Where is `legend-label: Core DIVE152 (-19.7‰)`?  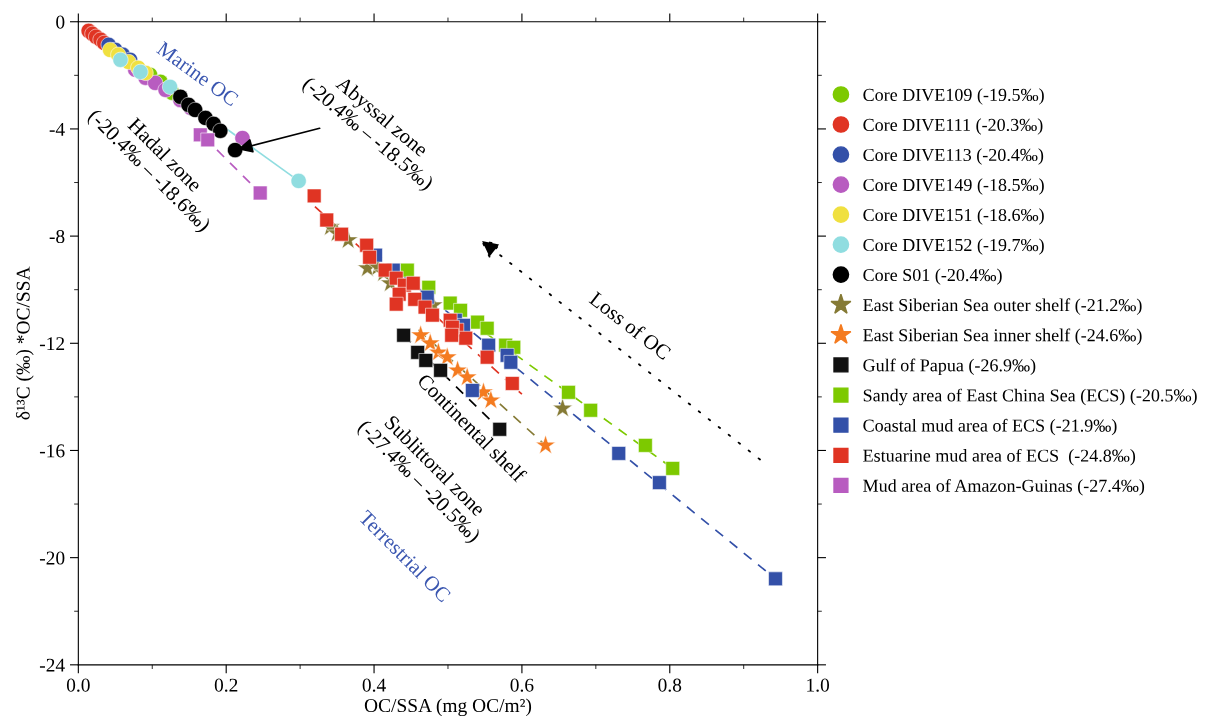
legend-label: Core DIVE152 (-19.7‰) is located at coordinates (953, 246).